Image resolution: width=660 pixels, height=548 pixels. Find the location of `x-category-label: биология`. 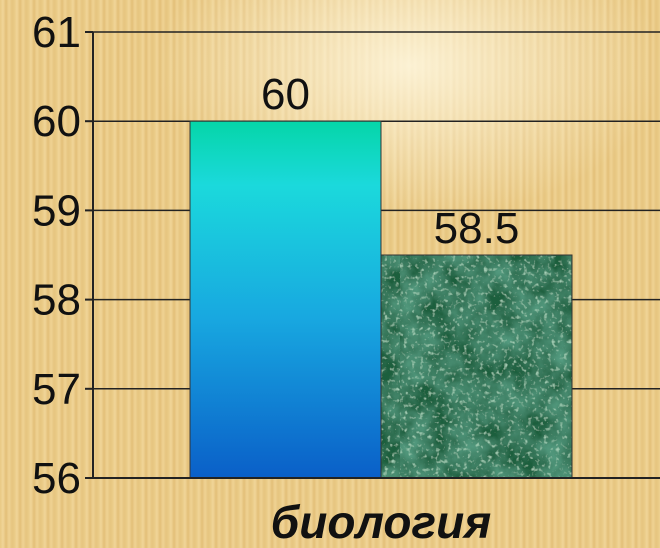

x-category-label: биология is located at coordinates (381, 522).